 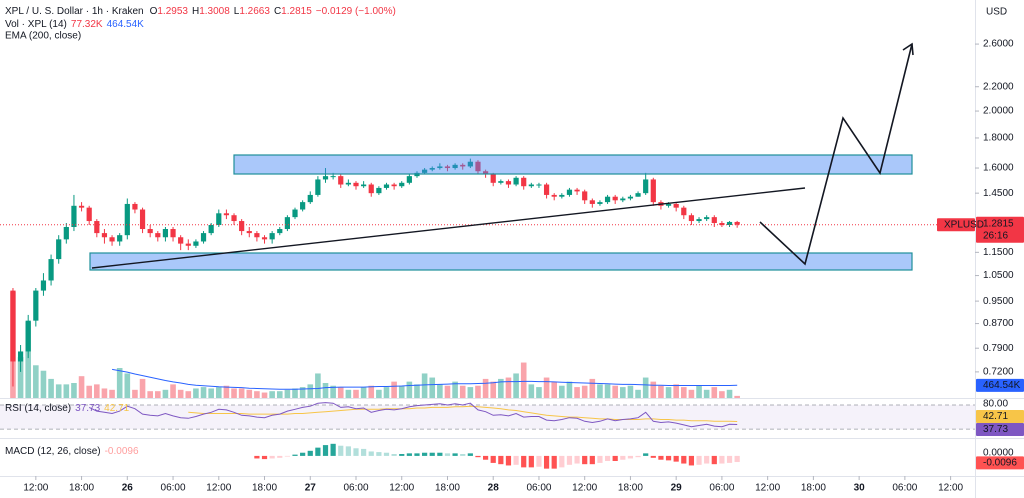 I want to click on y-tick-label: 1.6000, so click(x=998, y=168).